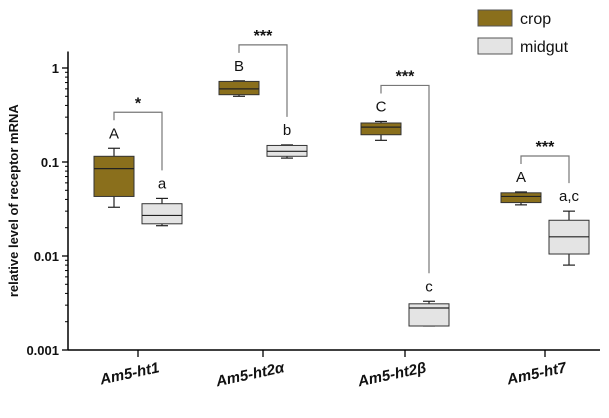  What do you see at coordinates (13, 201) in the screenshot?
I see `y-axis-label: relative level of receptor mRNA` at bounding box center [13, 201].